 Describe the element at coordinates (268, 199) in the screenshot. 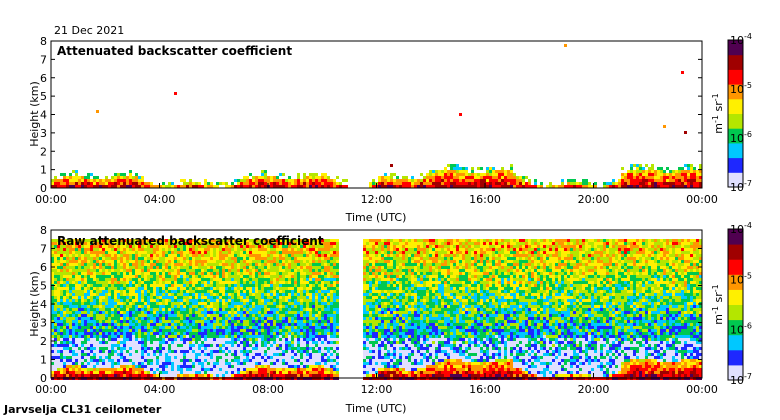

I see `x-tick-label: 08:00` at that location.